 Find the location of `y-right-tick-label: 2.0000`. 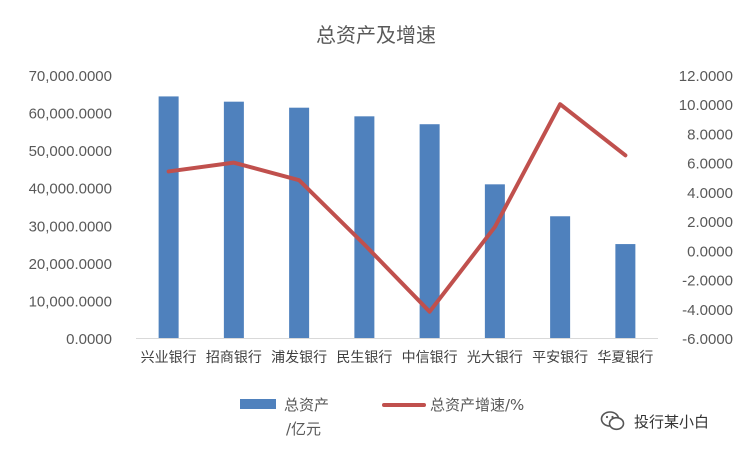

y-right-tick-label: 2.0000 is located at coordinates (710, 222).